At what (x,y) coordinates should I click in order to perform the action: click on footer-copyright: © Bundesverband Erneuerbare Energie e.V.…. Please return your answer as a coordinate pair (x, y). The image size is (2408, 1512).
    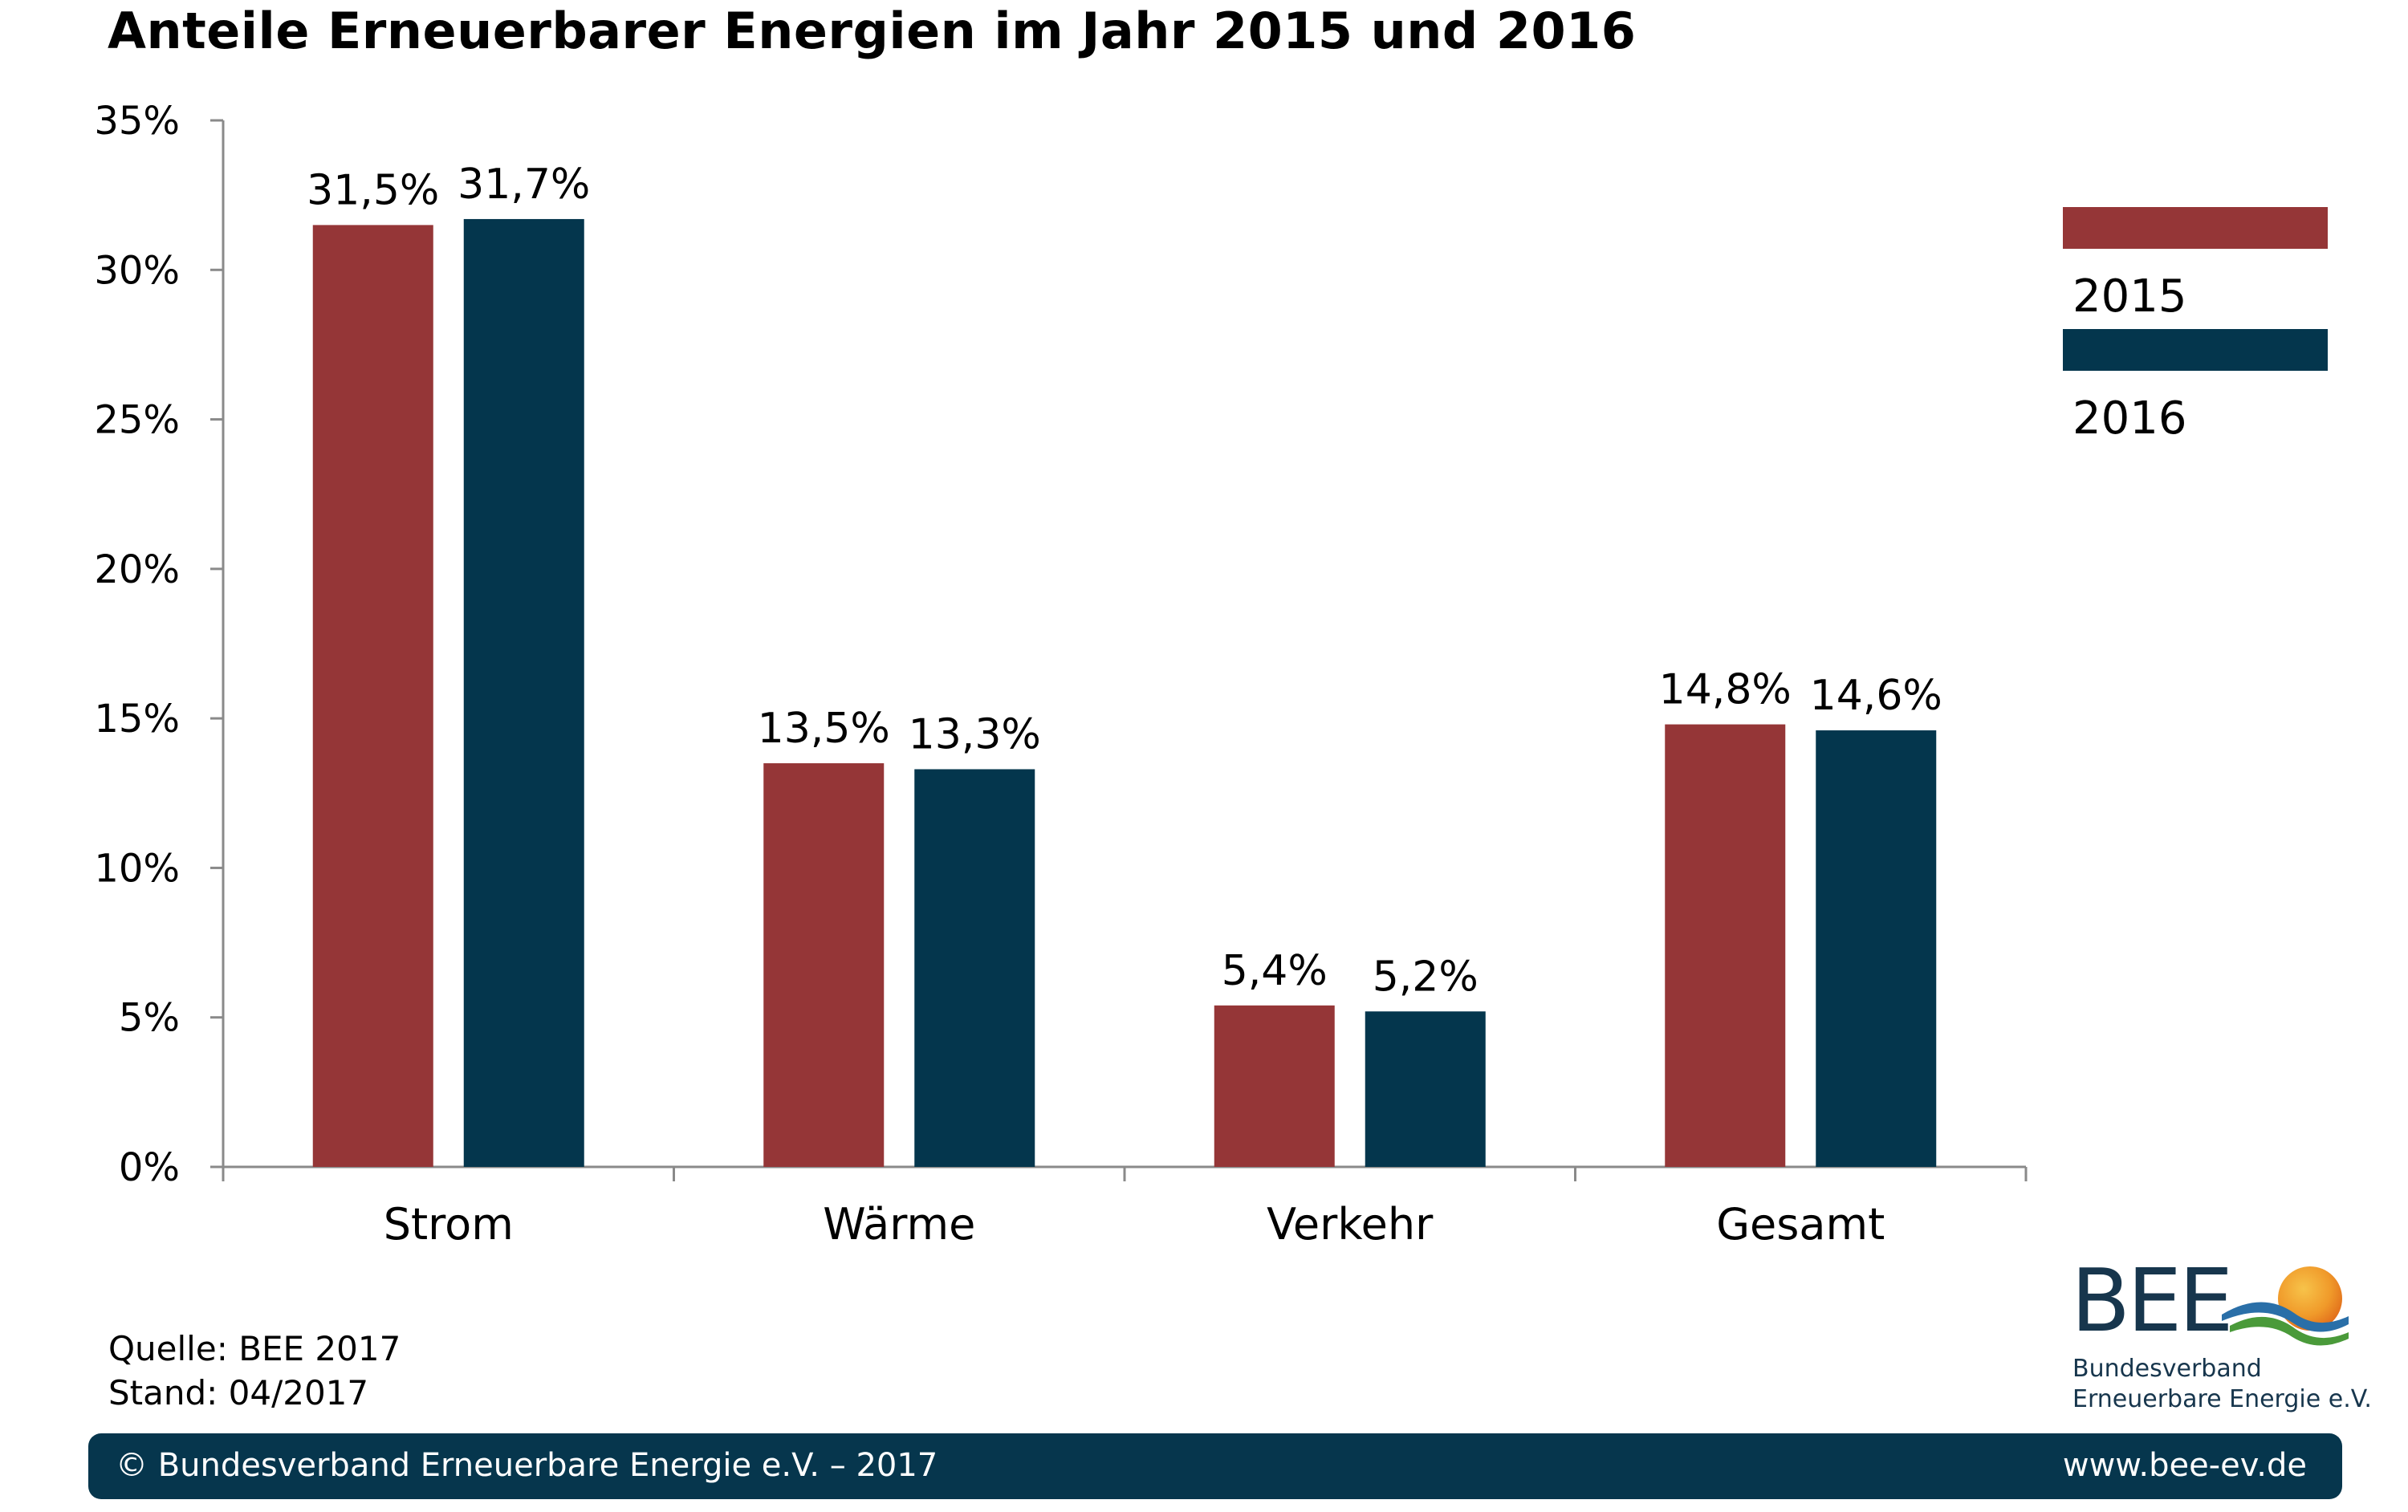
    Looking at the image, I should click on (527, 1466).